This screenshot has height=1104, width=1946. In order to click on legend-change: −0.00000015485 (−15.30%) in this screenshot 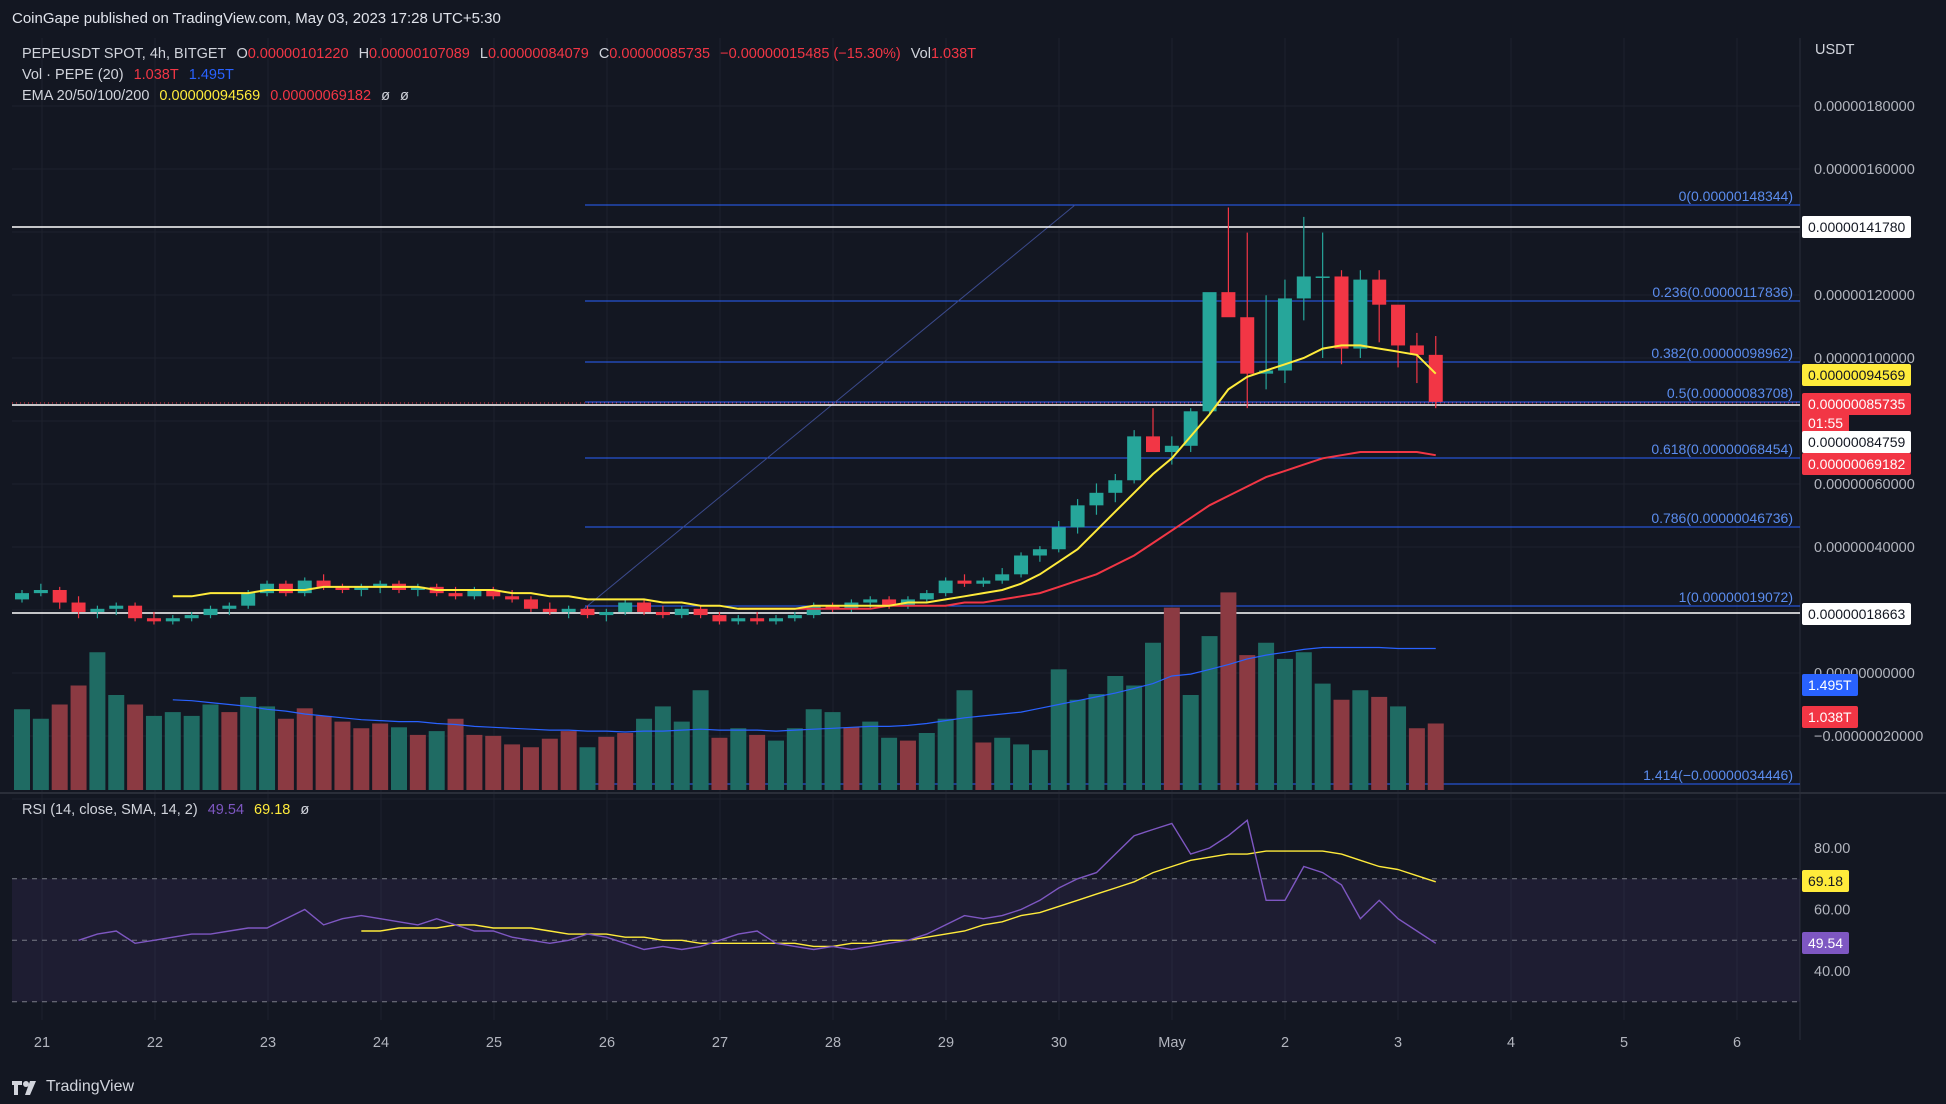, I will do `click(810, 54)`.